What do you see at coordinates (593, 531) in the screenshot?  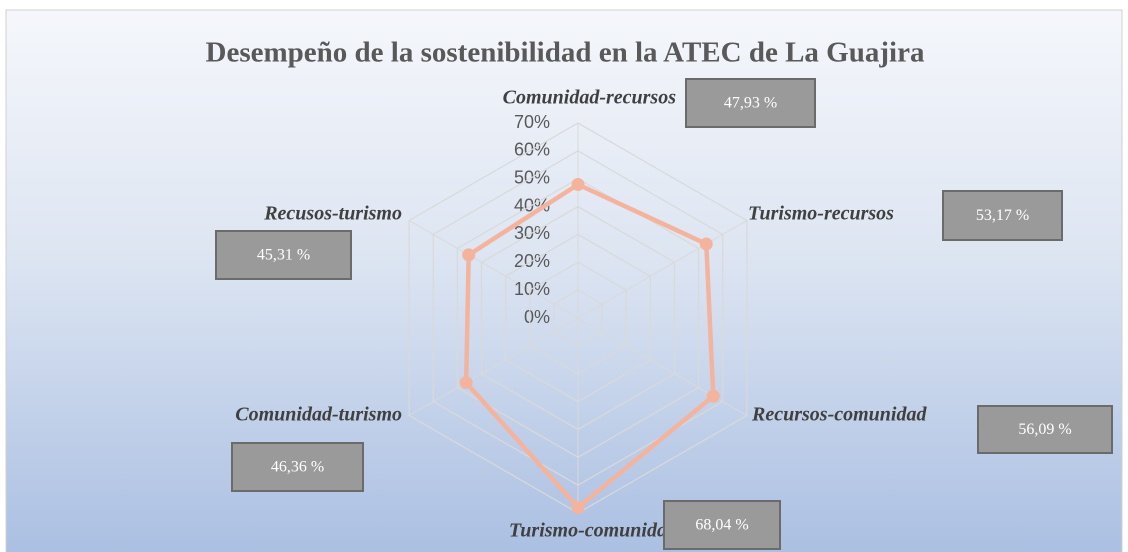 I see `category-label: Turismo-comunidad` at bounding box center [593, 531].